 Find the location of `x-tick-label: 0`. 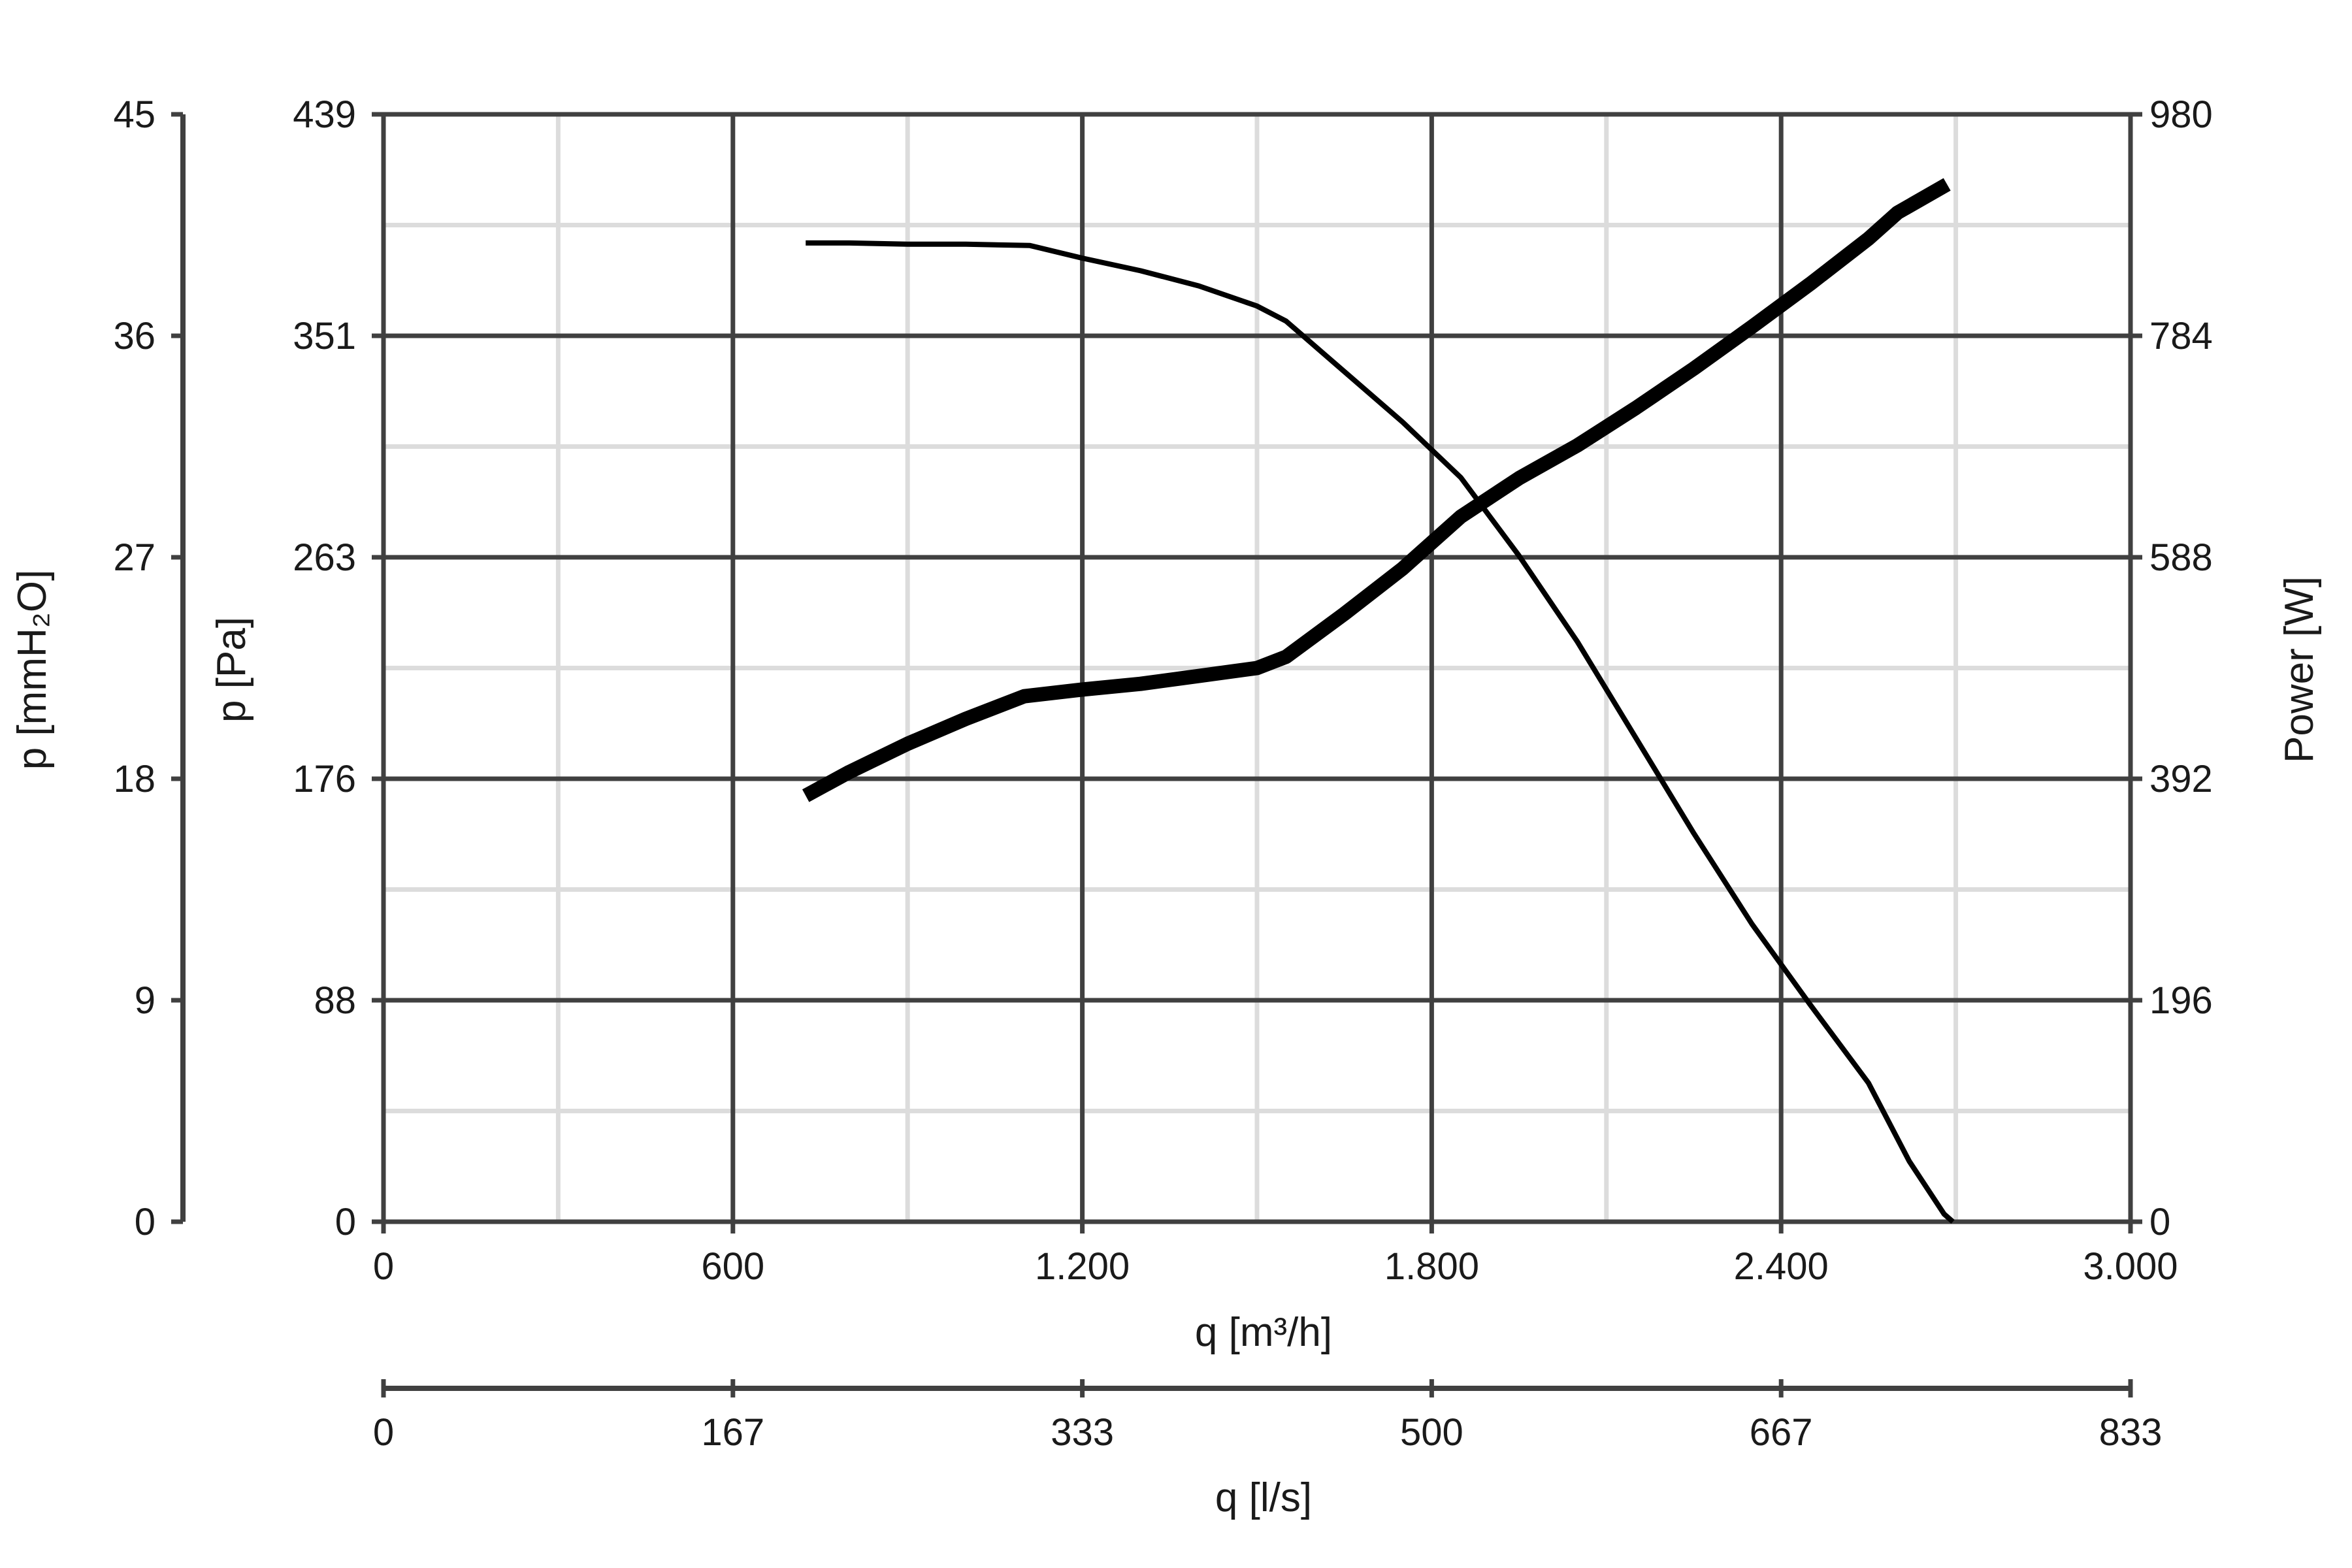

x-tick-label: 0 is located at coordinates (383, 1266).